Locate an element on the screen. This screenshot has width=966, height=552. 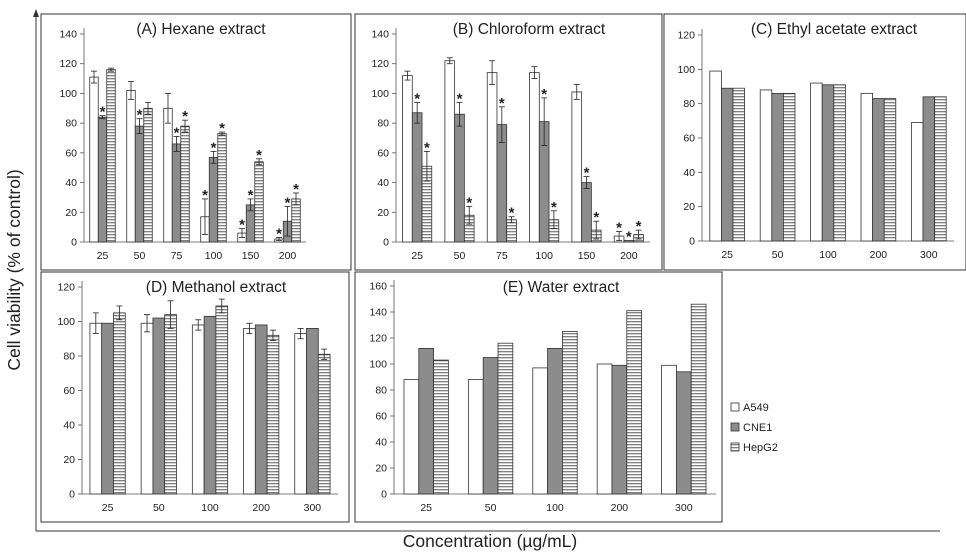
panel-b-ytick-label: 60 is located at coordinates (383, 153).